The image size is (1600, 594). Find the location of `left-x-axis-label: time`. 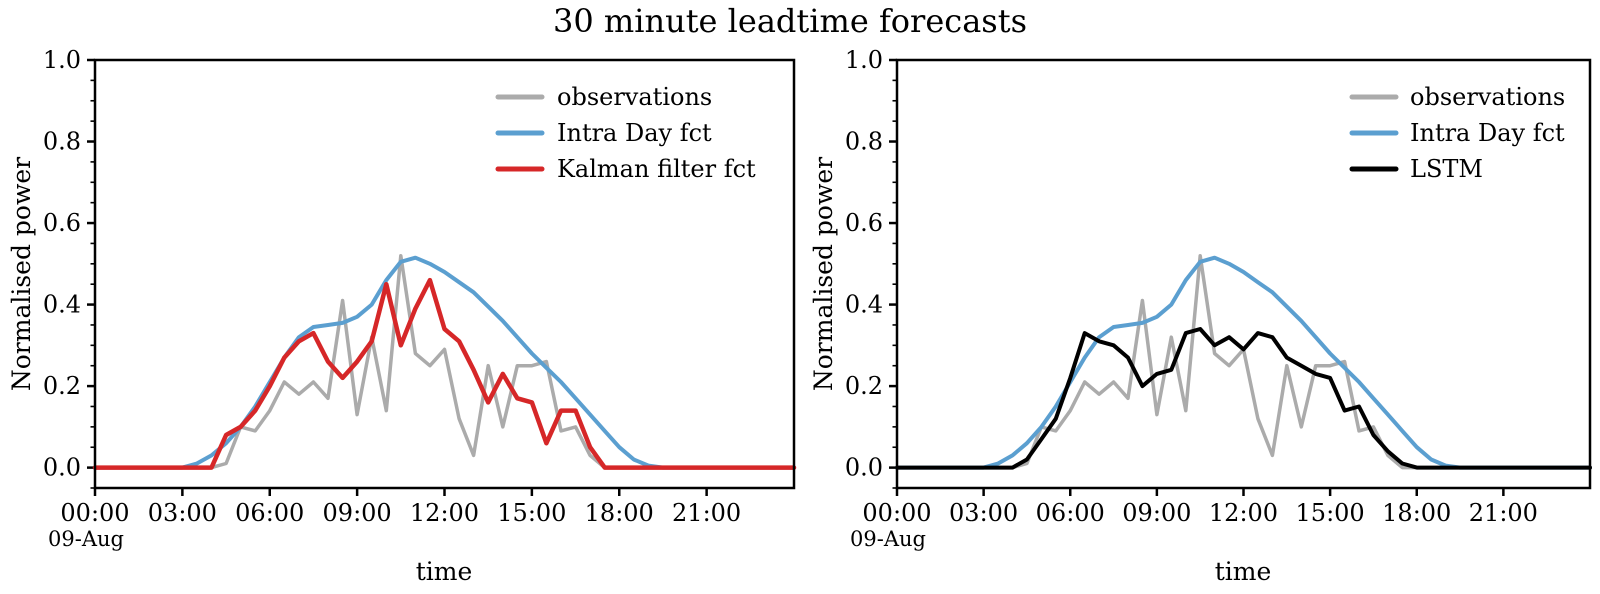

left-x-axis-label: time is located at coordinates (444, 571).